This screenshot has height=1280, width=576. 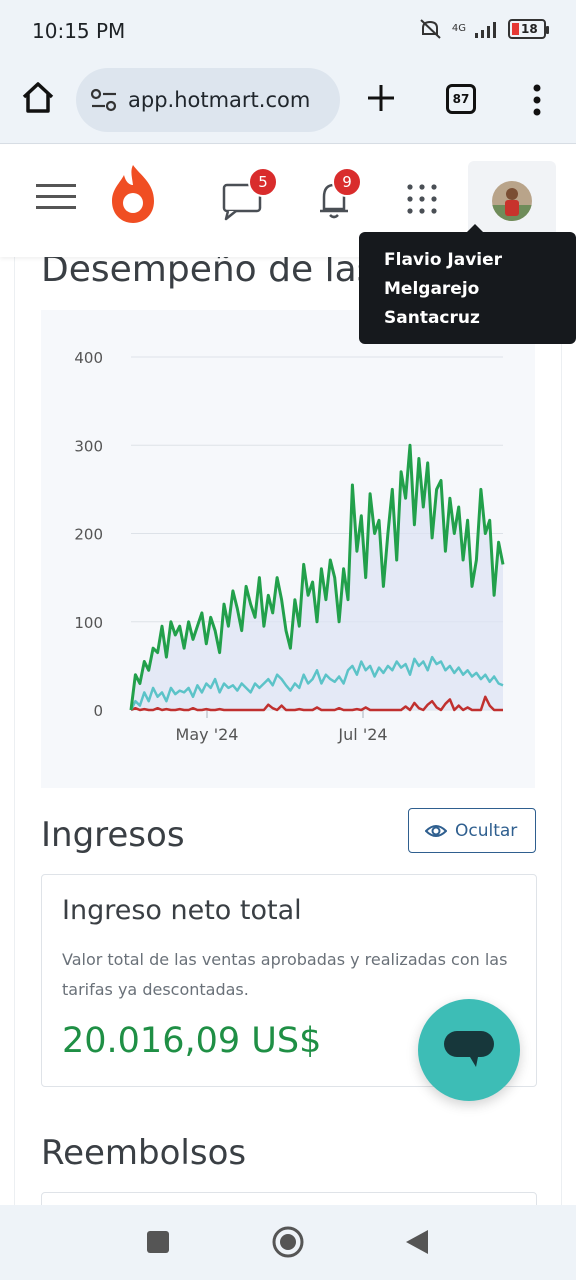 I want to click on apps-grid-icon, so click(x=422, y=199).